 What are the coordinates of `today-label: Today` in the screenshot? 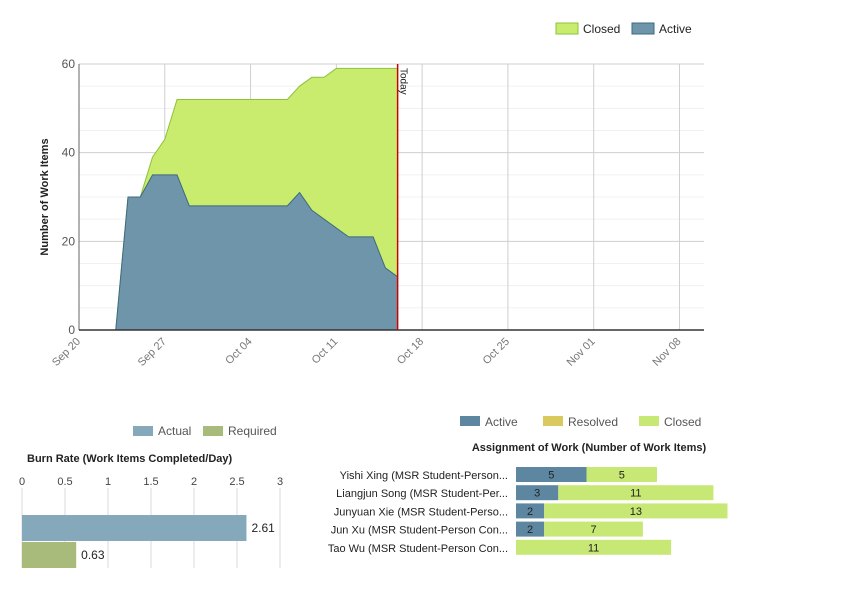 It's located at (403, 81).